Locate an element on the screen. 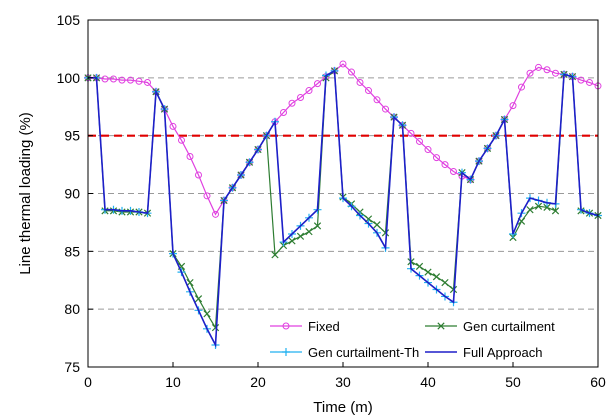 This screenshot has height=416, width=612. y-tick-label: 100 is located at coordinates (69, 78).